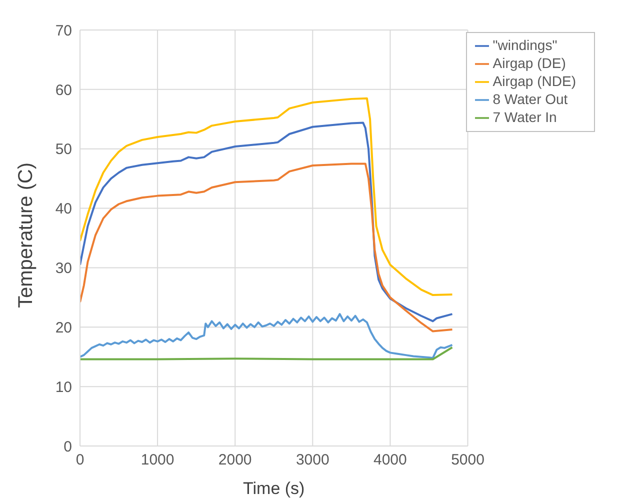 This screenshot has height=504, width=625. Describe the element at coordinates (313, 460) in the screenshot. I see `x-tick-label: 3000` at that location.